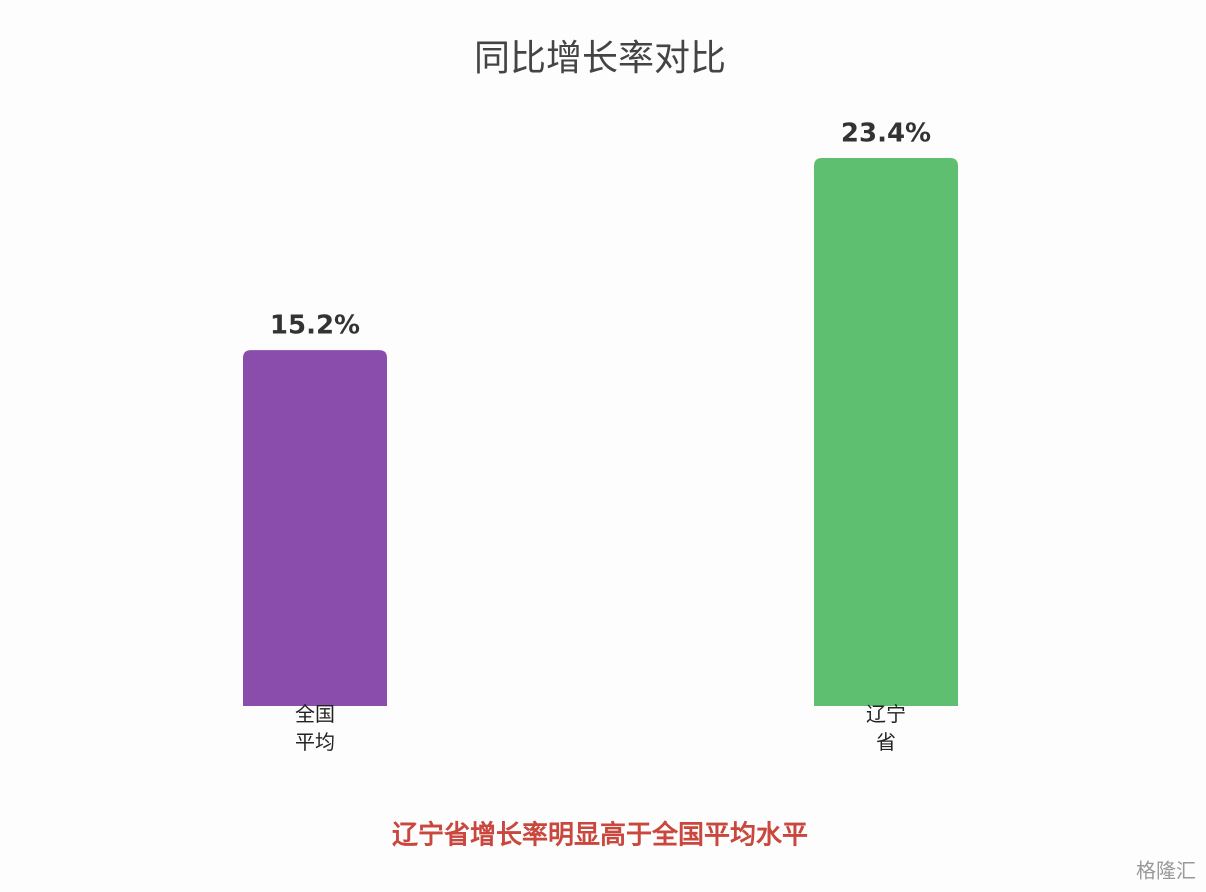  Describe the element at coordinates (315, 728) in the screenshot. I see `x-tick-label: 全国平均` at that location.